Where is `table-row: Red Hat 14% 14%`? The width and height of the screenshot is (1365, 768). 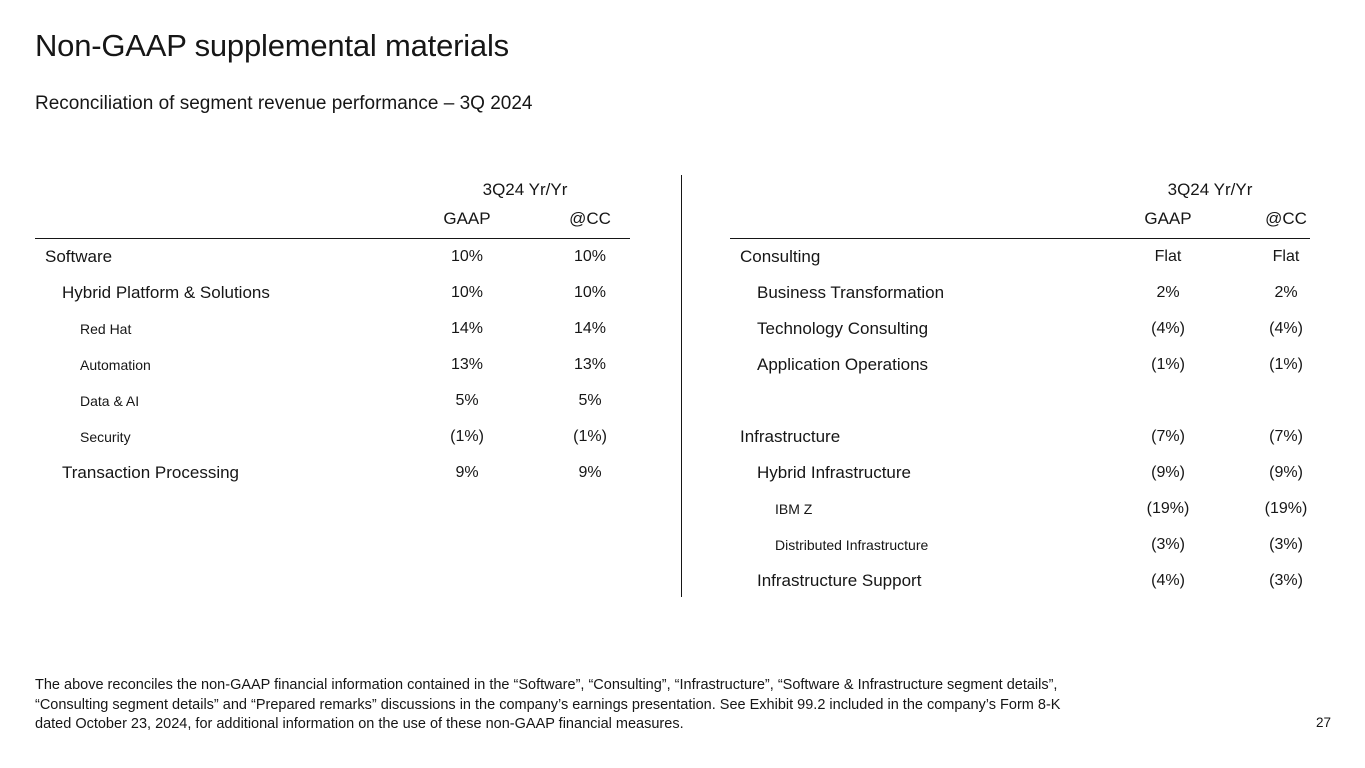
table-row: Red Hat 14% 14% is located at coordinates (332, 329).